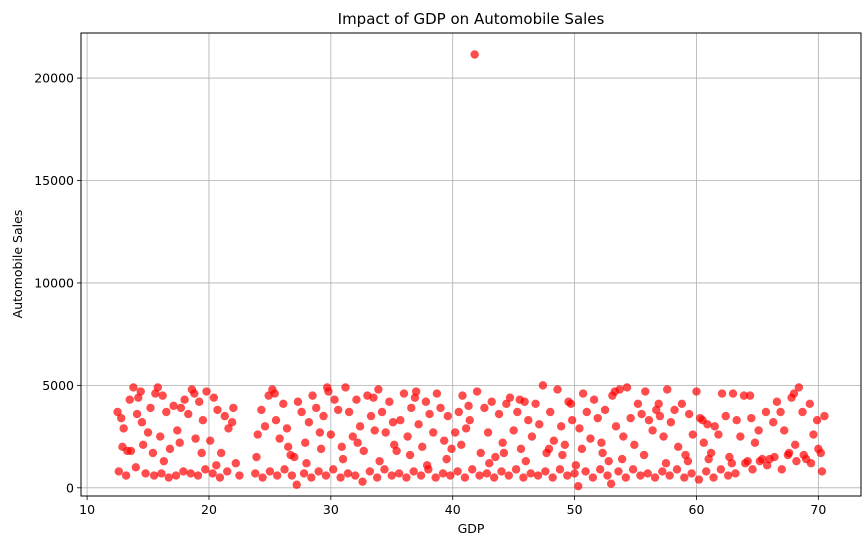 The width and height of the screenshot is (868, 547). I want to click on y-axis-label: Automobile Sales, so click(17, 264).